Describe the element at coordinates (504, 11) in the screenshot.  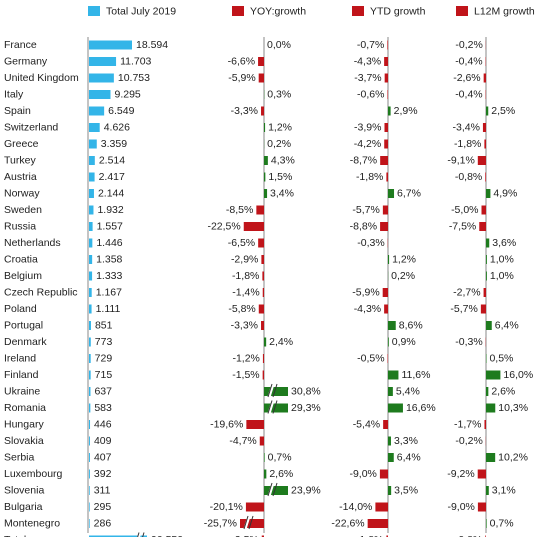
I see `legend-label: L12M growth` at that location.